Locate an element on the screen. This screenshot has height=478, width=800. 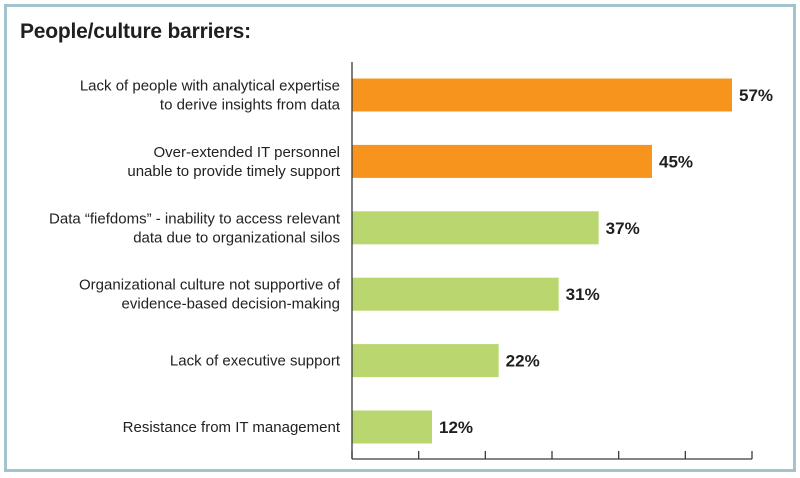
category-label: Lack of executive support is located at coordinates (255, 361).